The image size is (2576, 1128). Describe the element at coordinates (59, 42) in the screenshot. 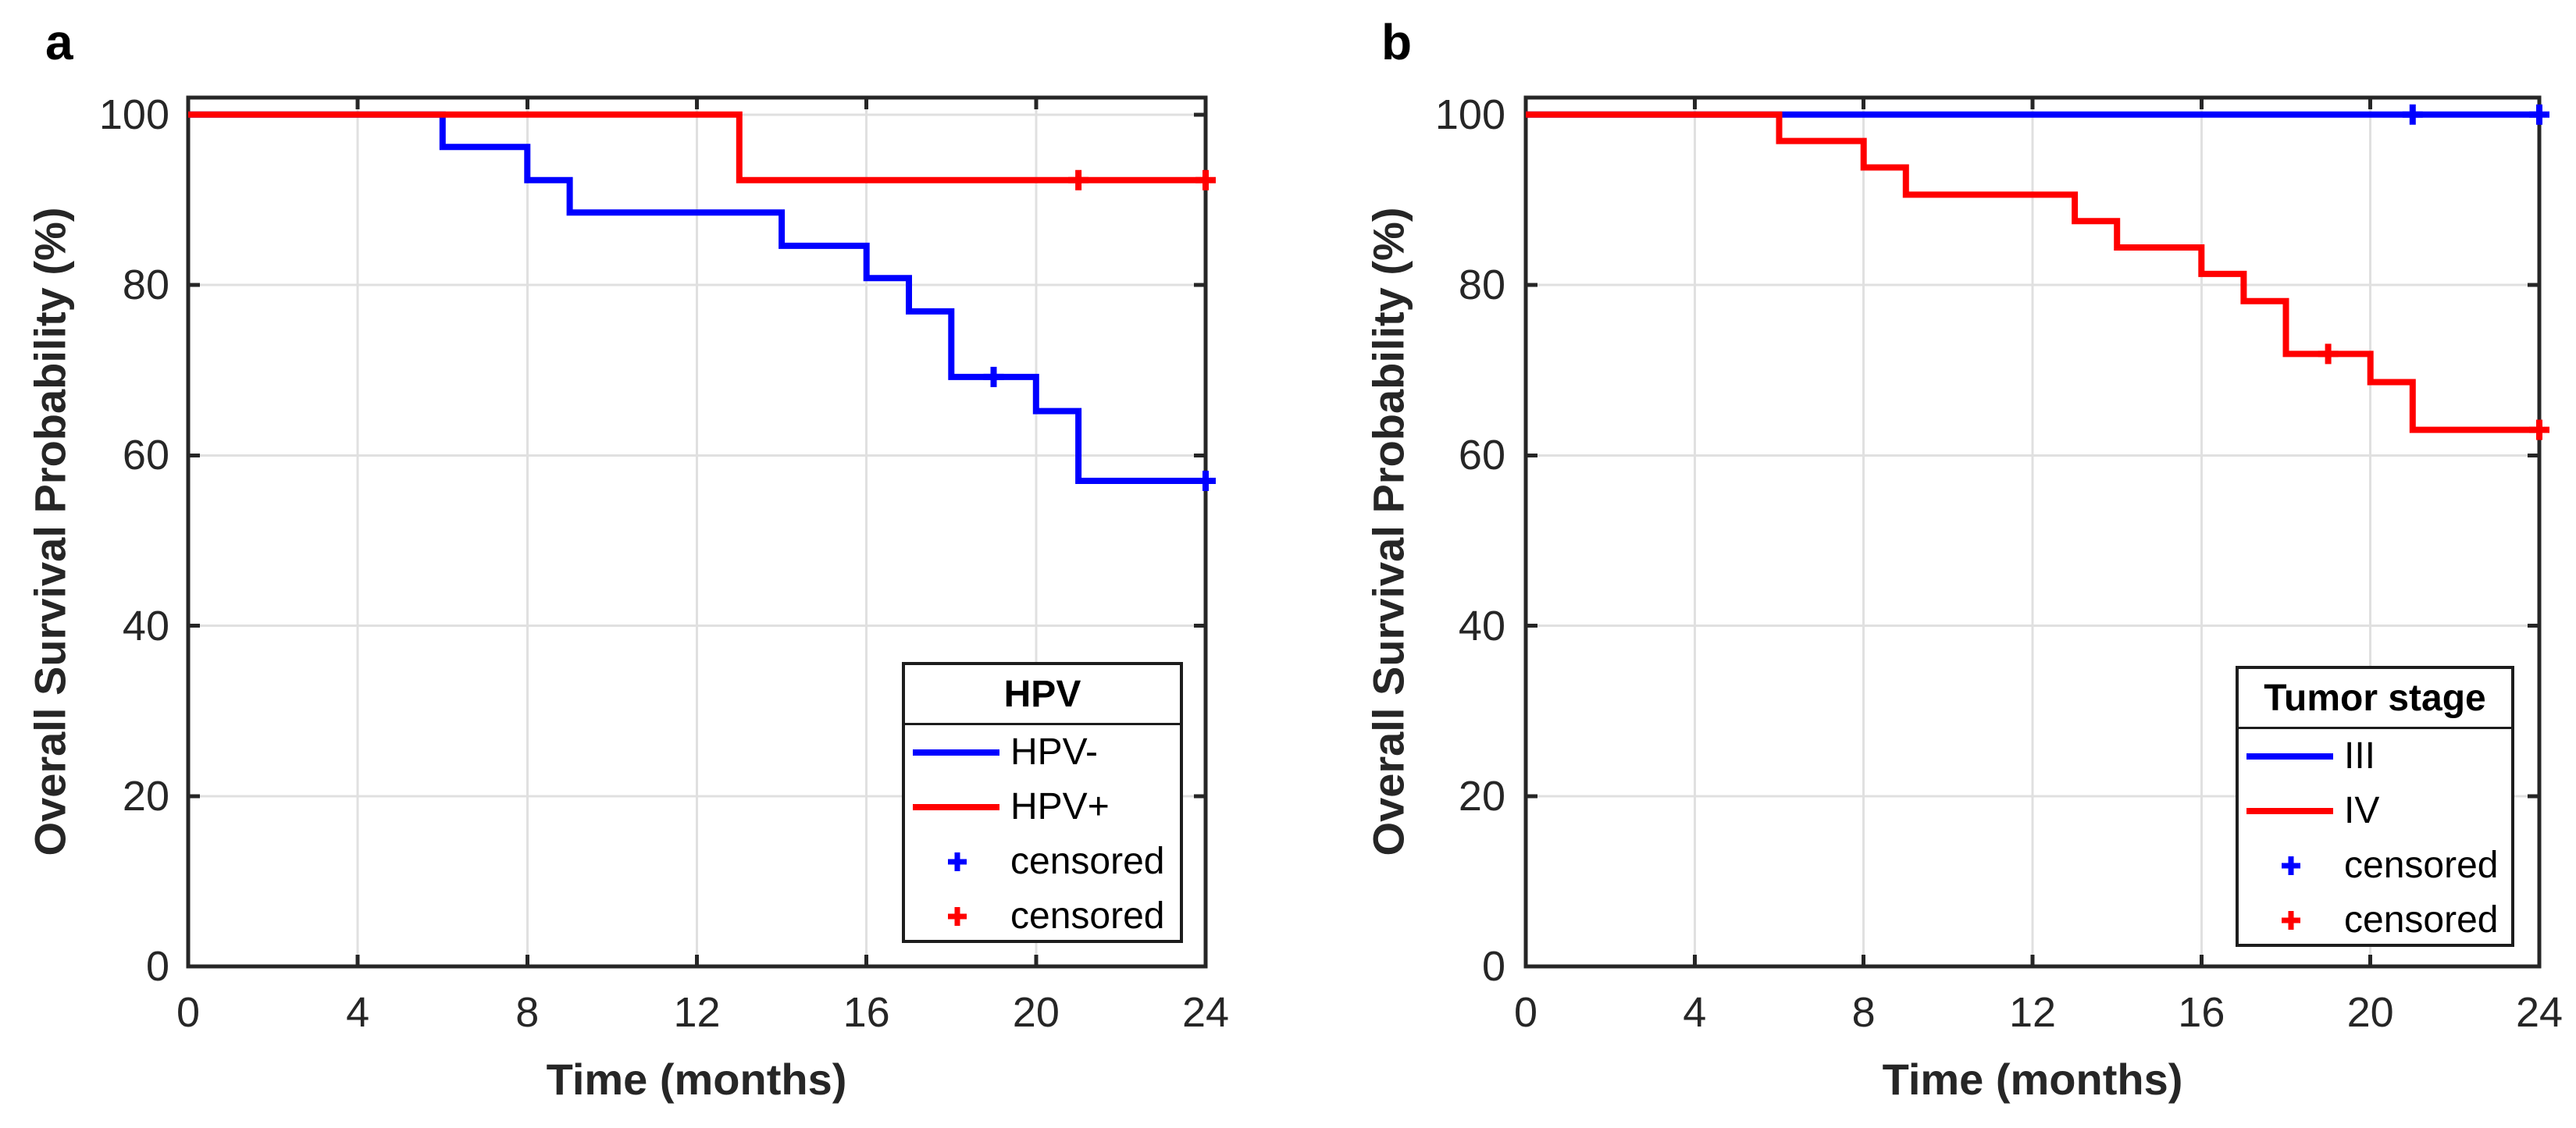

I see `panel-letter-a: a` at that location.